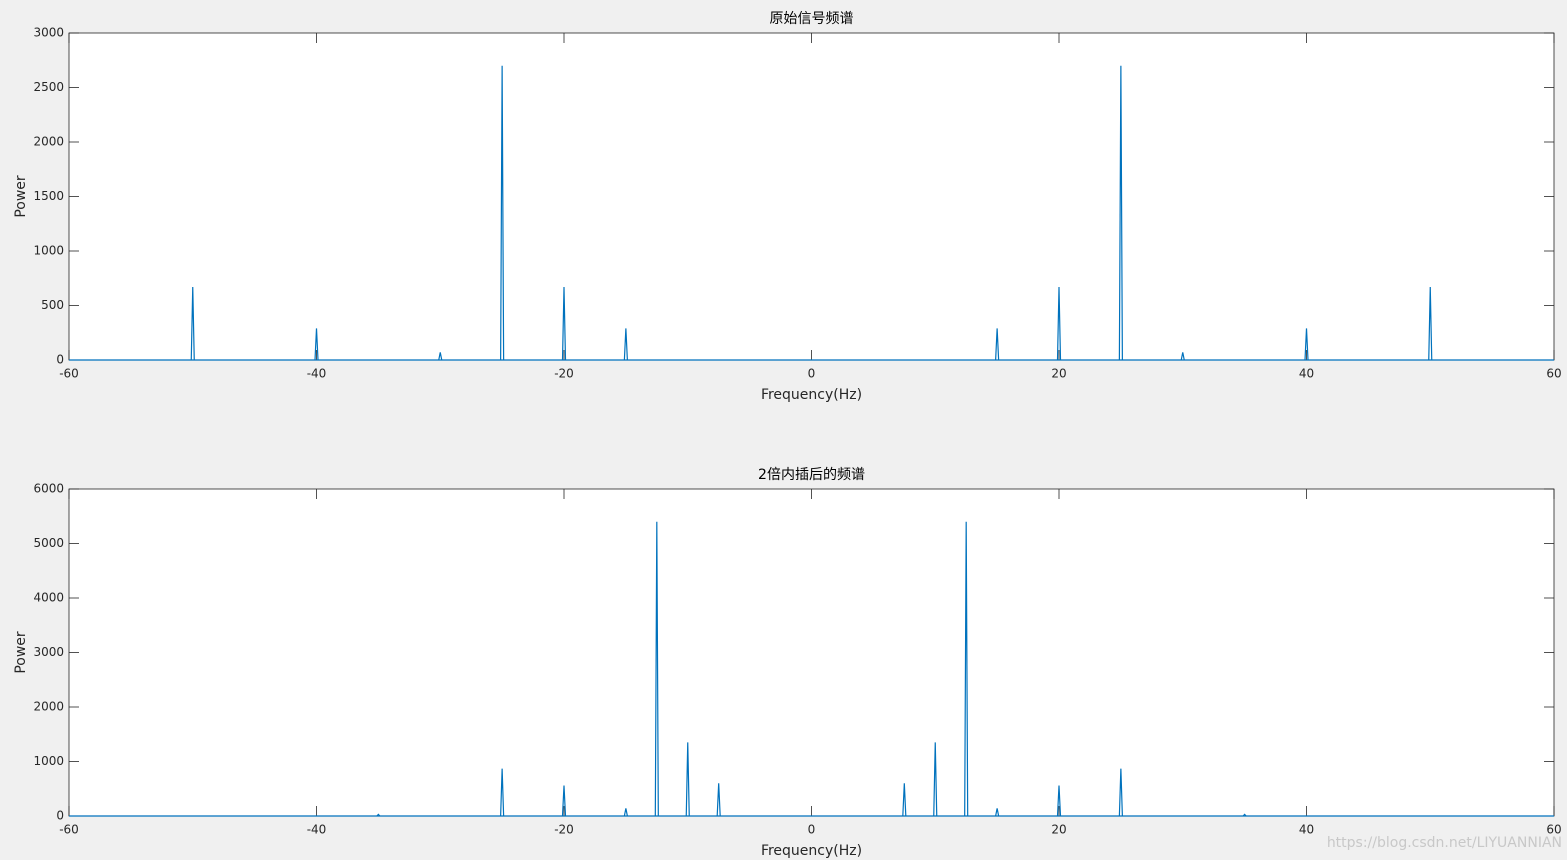 The image size is (1567, 860). I want to click on y-tick-label: 6000, so click(48, 489).